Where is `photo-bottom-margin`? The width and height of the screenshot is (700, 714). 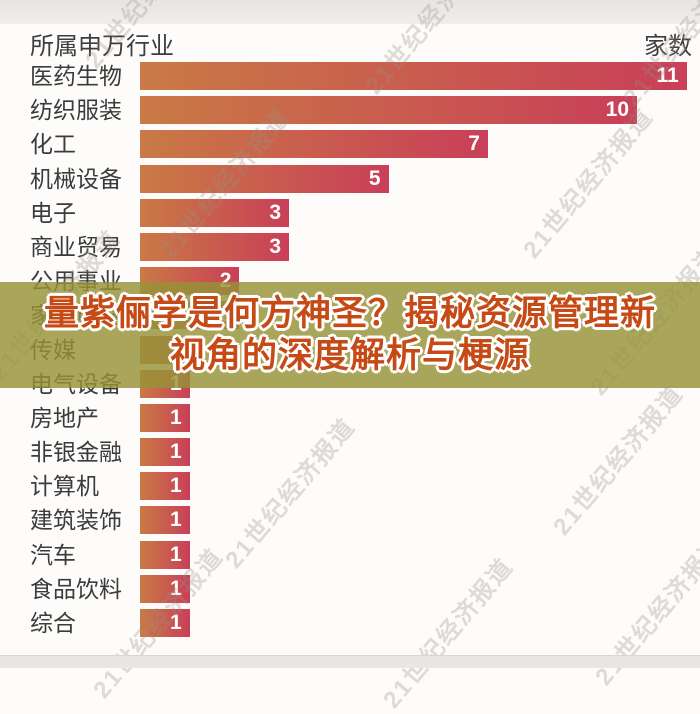
photo-bottom-margin is located at coordinates (350, 661).